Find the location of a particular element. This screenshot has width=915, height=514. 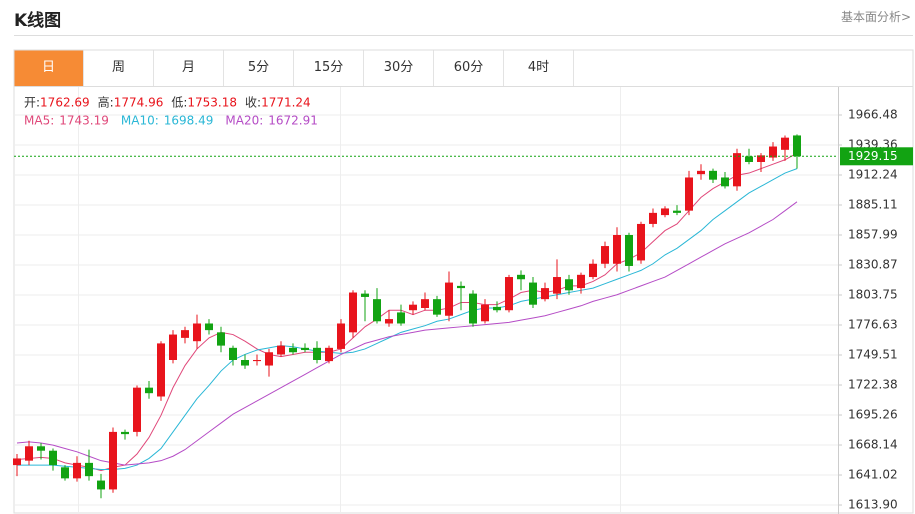

info-label: 开: is located at coordinates (32, 103).